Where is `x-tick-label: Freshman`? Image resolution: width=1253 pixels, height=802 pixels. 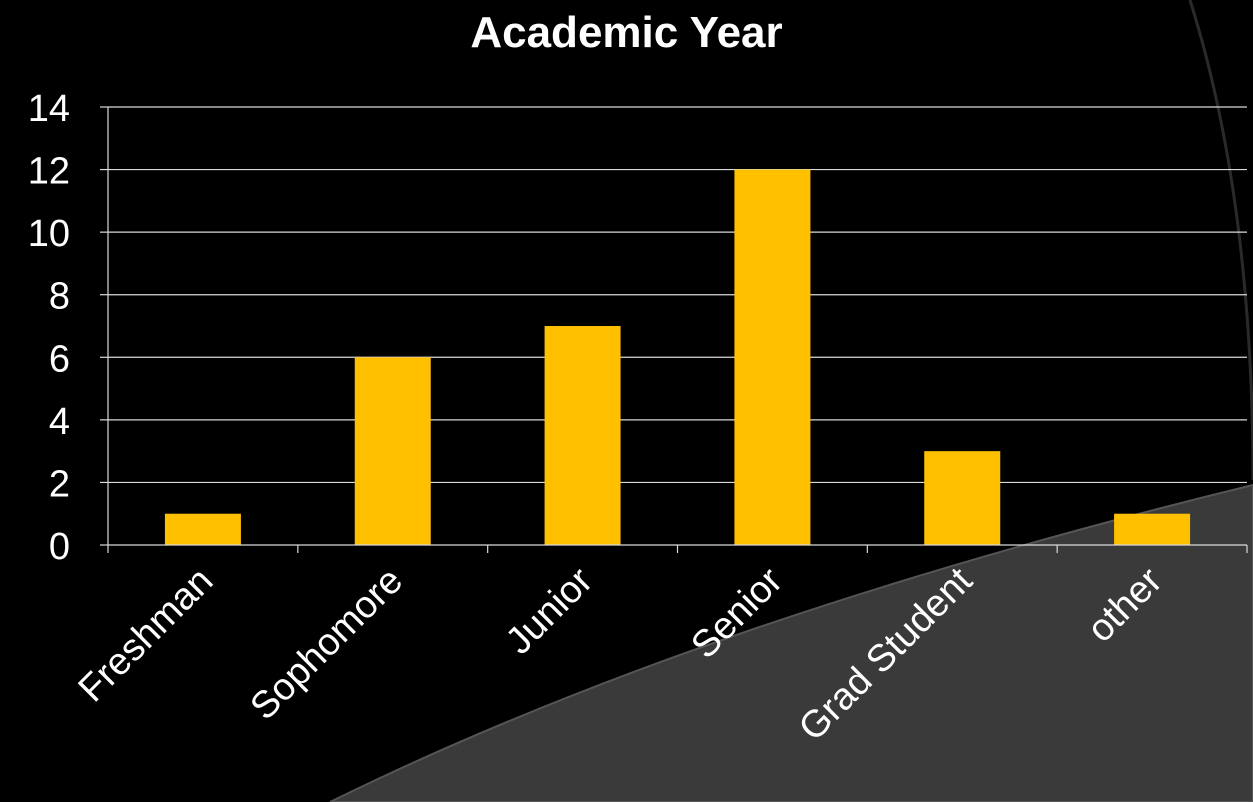 x-tick-label: Freshman is located at coordinates (146, 635).